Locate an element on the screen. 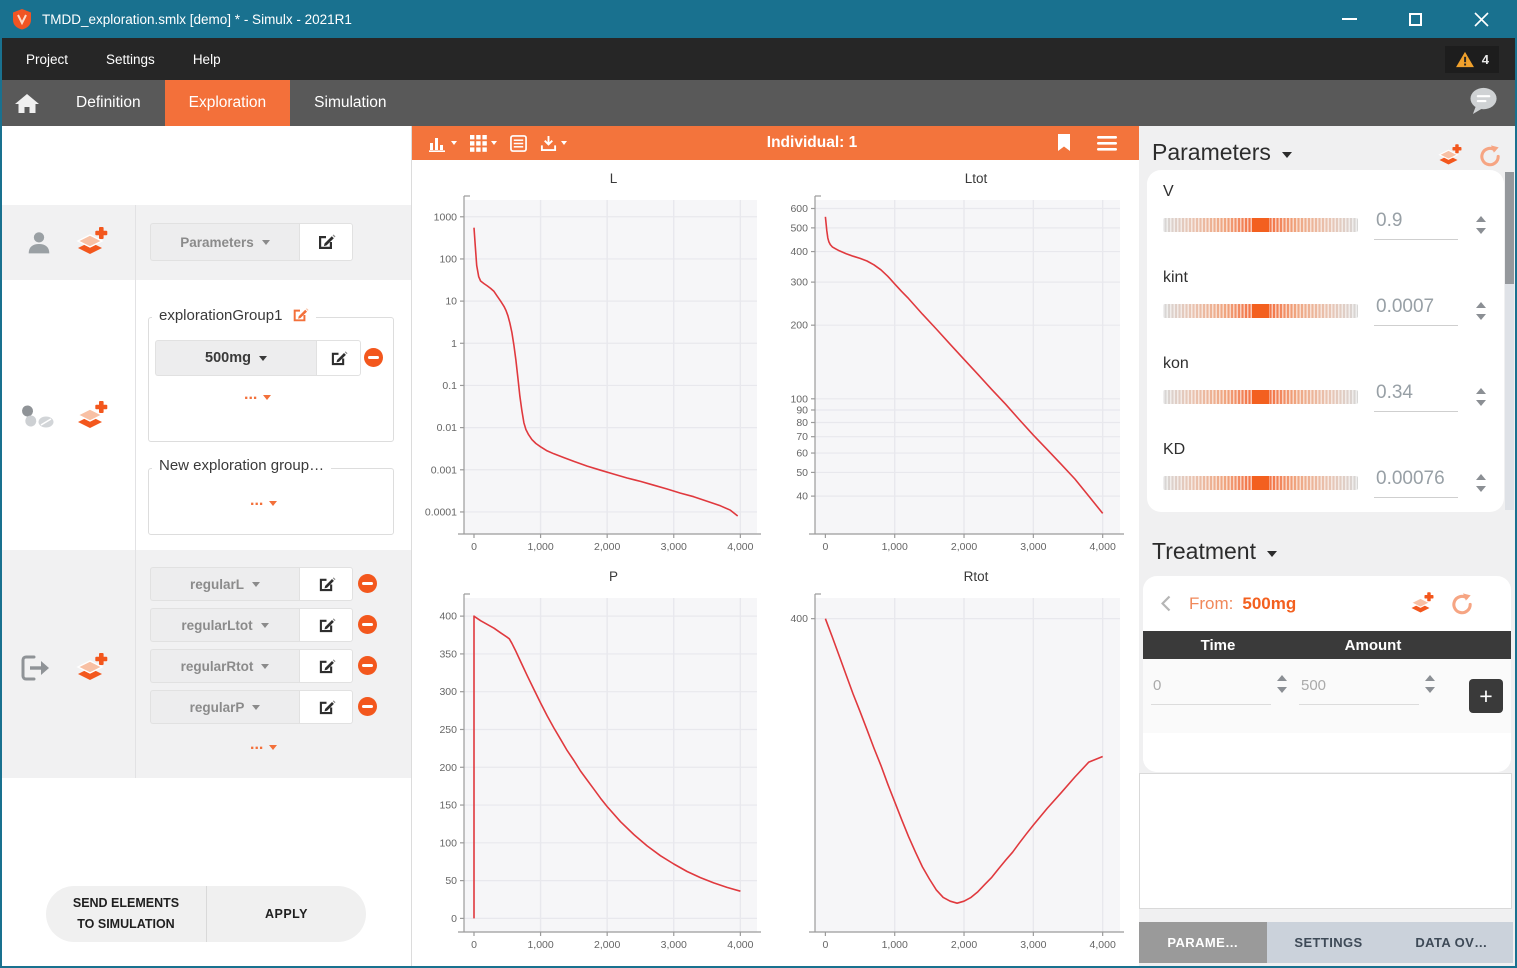  chevron-left-icon is located at coordinates (1166, 603).